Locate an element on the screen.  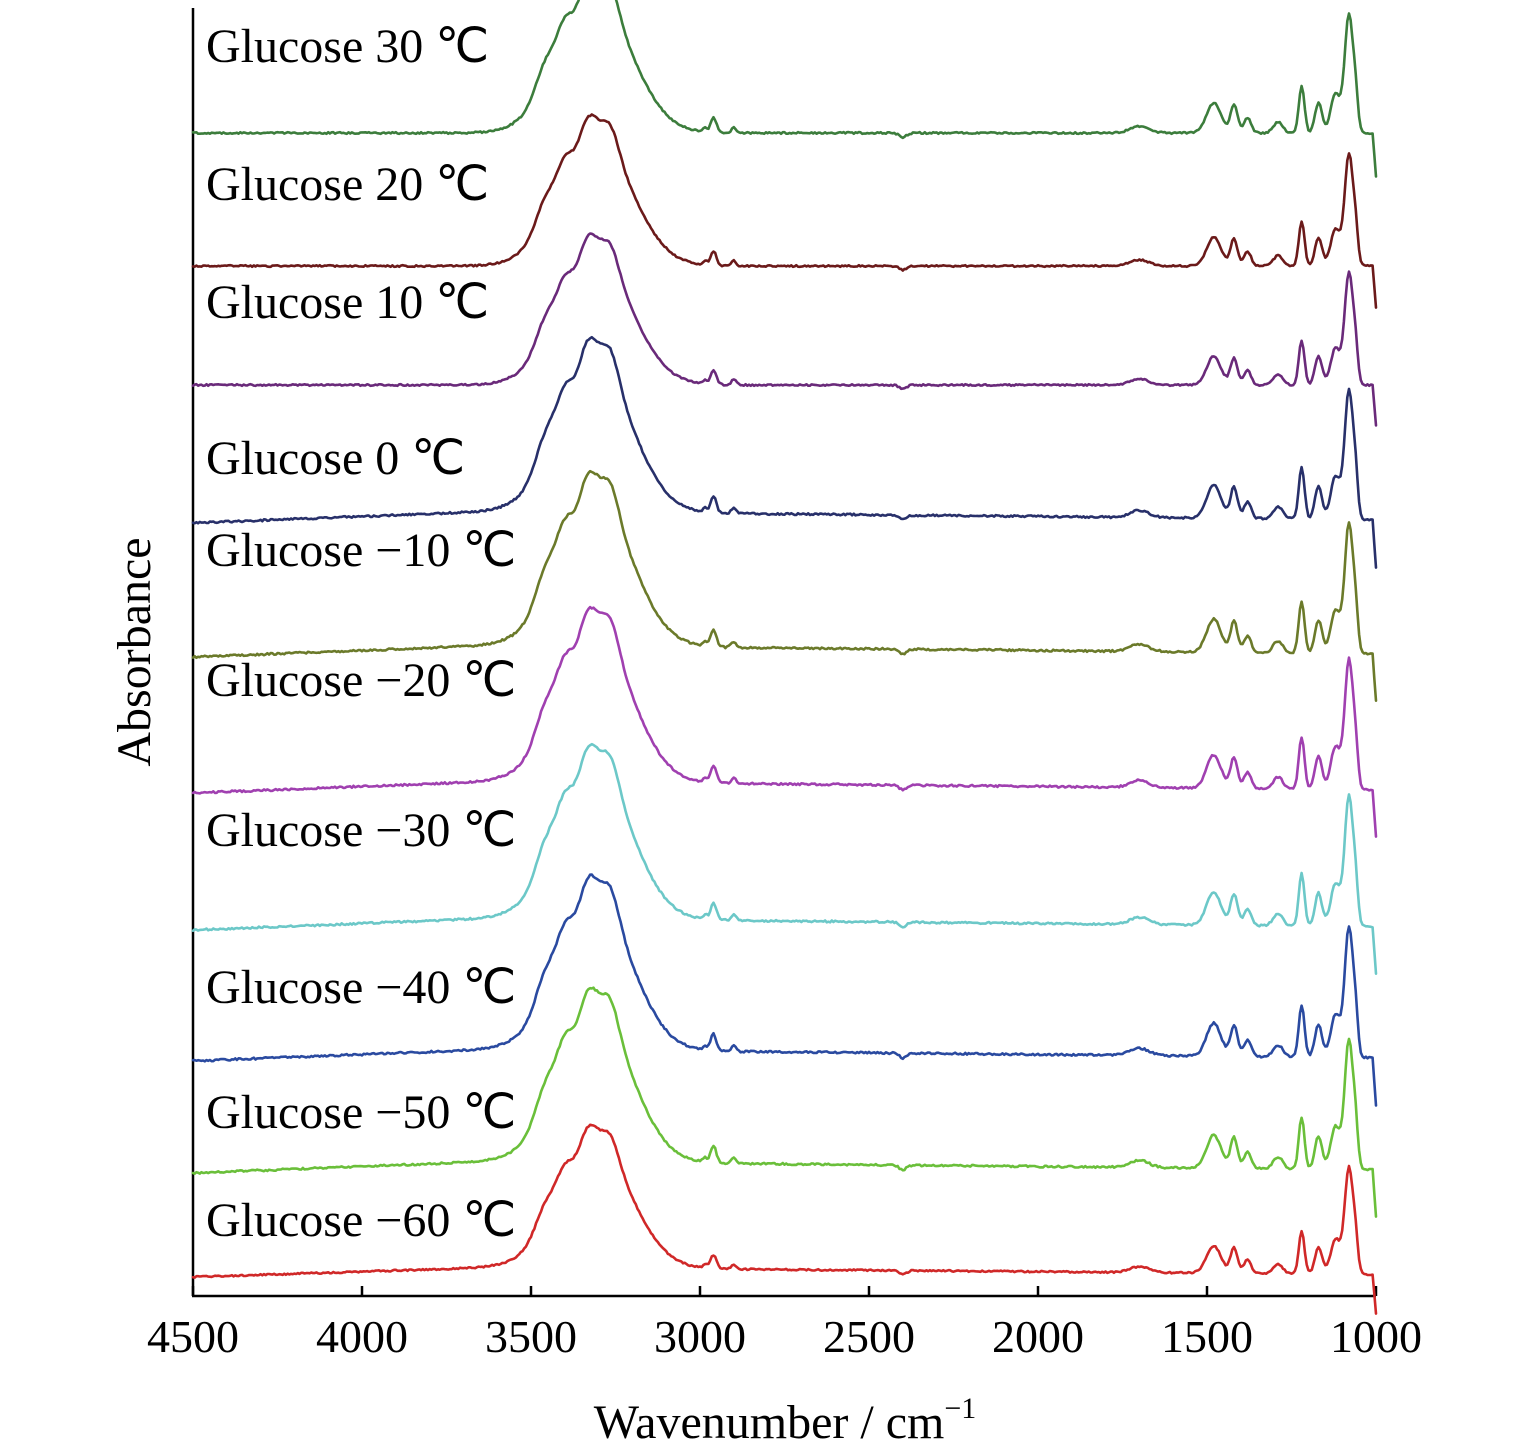
series-label-3: Glucose 0 ℃ is located at coordinates (335, 458).